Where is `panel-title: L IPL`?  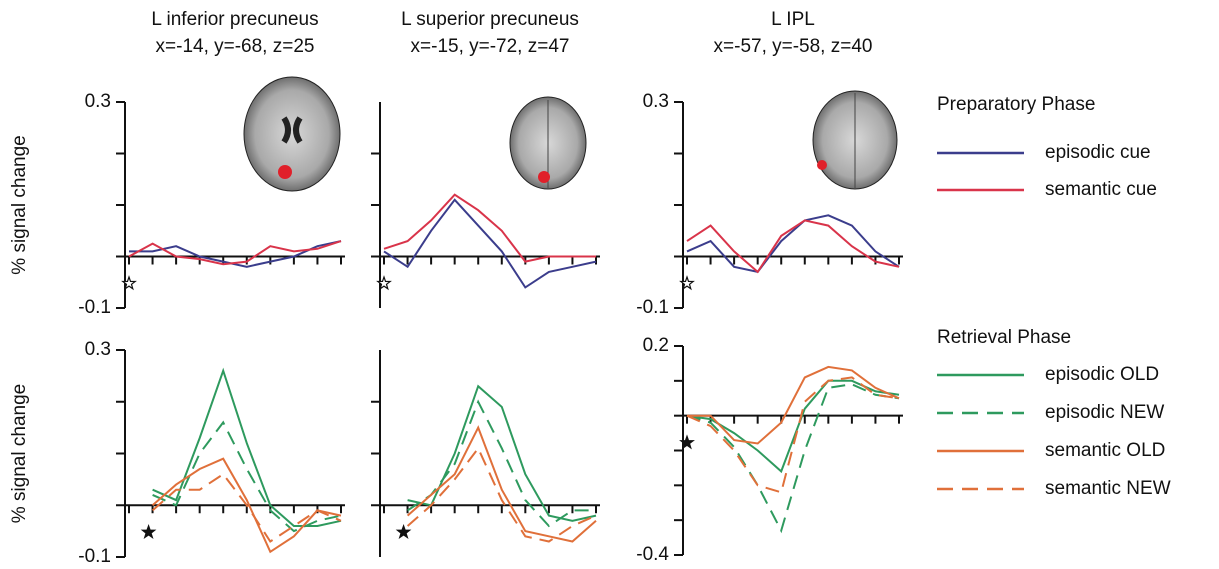 panel-title: L IPL is located at coordinates (793, 19).